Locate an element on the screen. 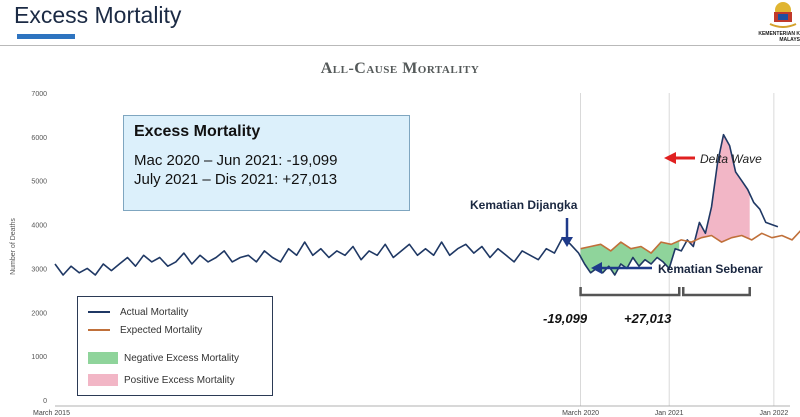  legend-item-positive: Positive Excess Mortality is located at coordinates (161, 380).